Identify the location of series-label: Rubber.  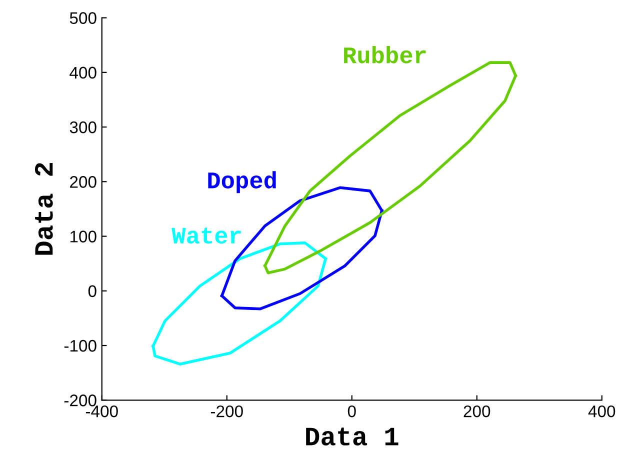
(385, 55).